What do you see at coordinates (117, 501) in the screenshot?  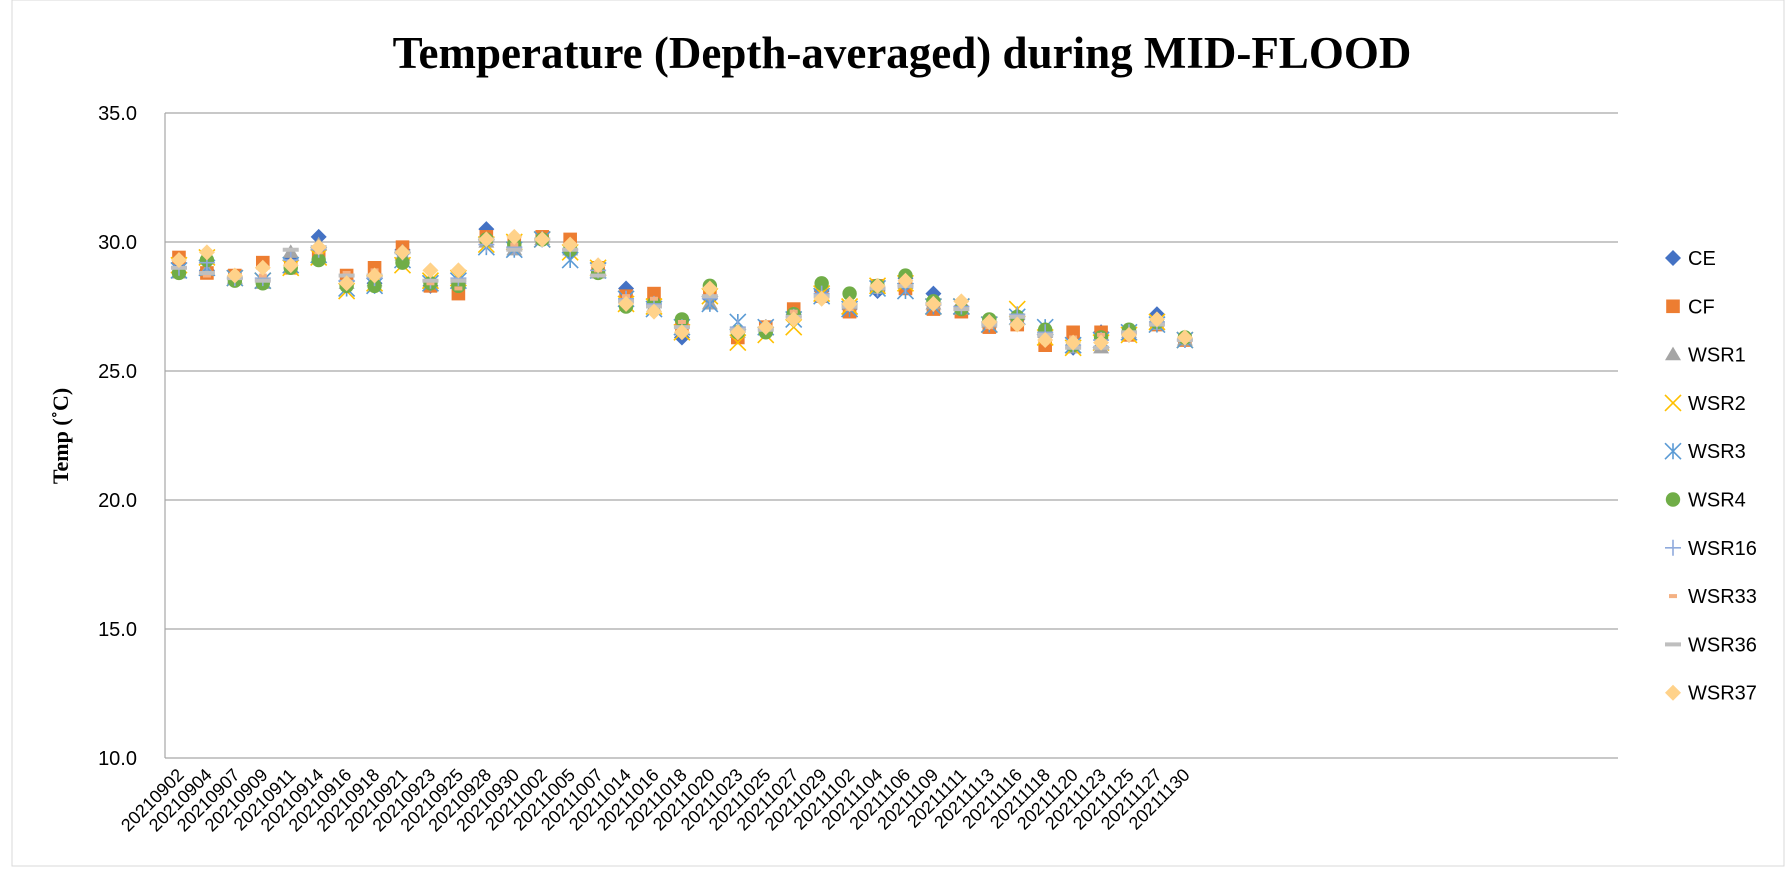 I see `y-tick-label: 20.0` at bounding box center [117, 501].